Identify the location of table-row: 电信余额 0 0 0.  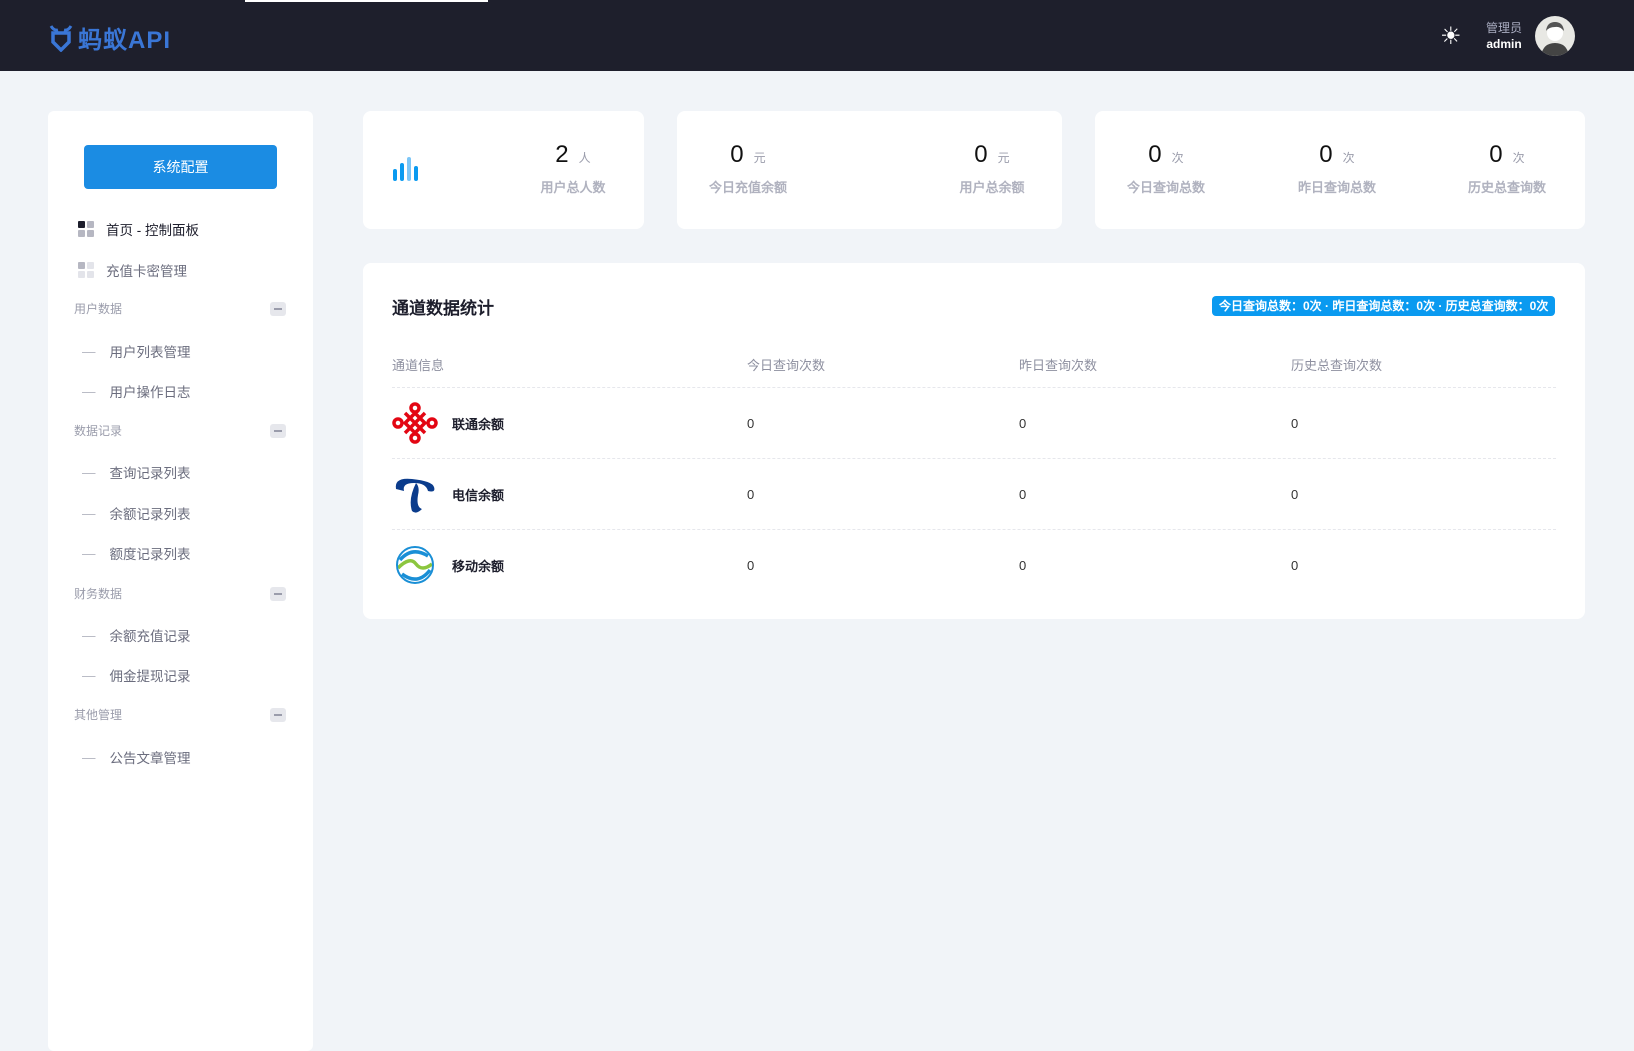
(974, 493).